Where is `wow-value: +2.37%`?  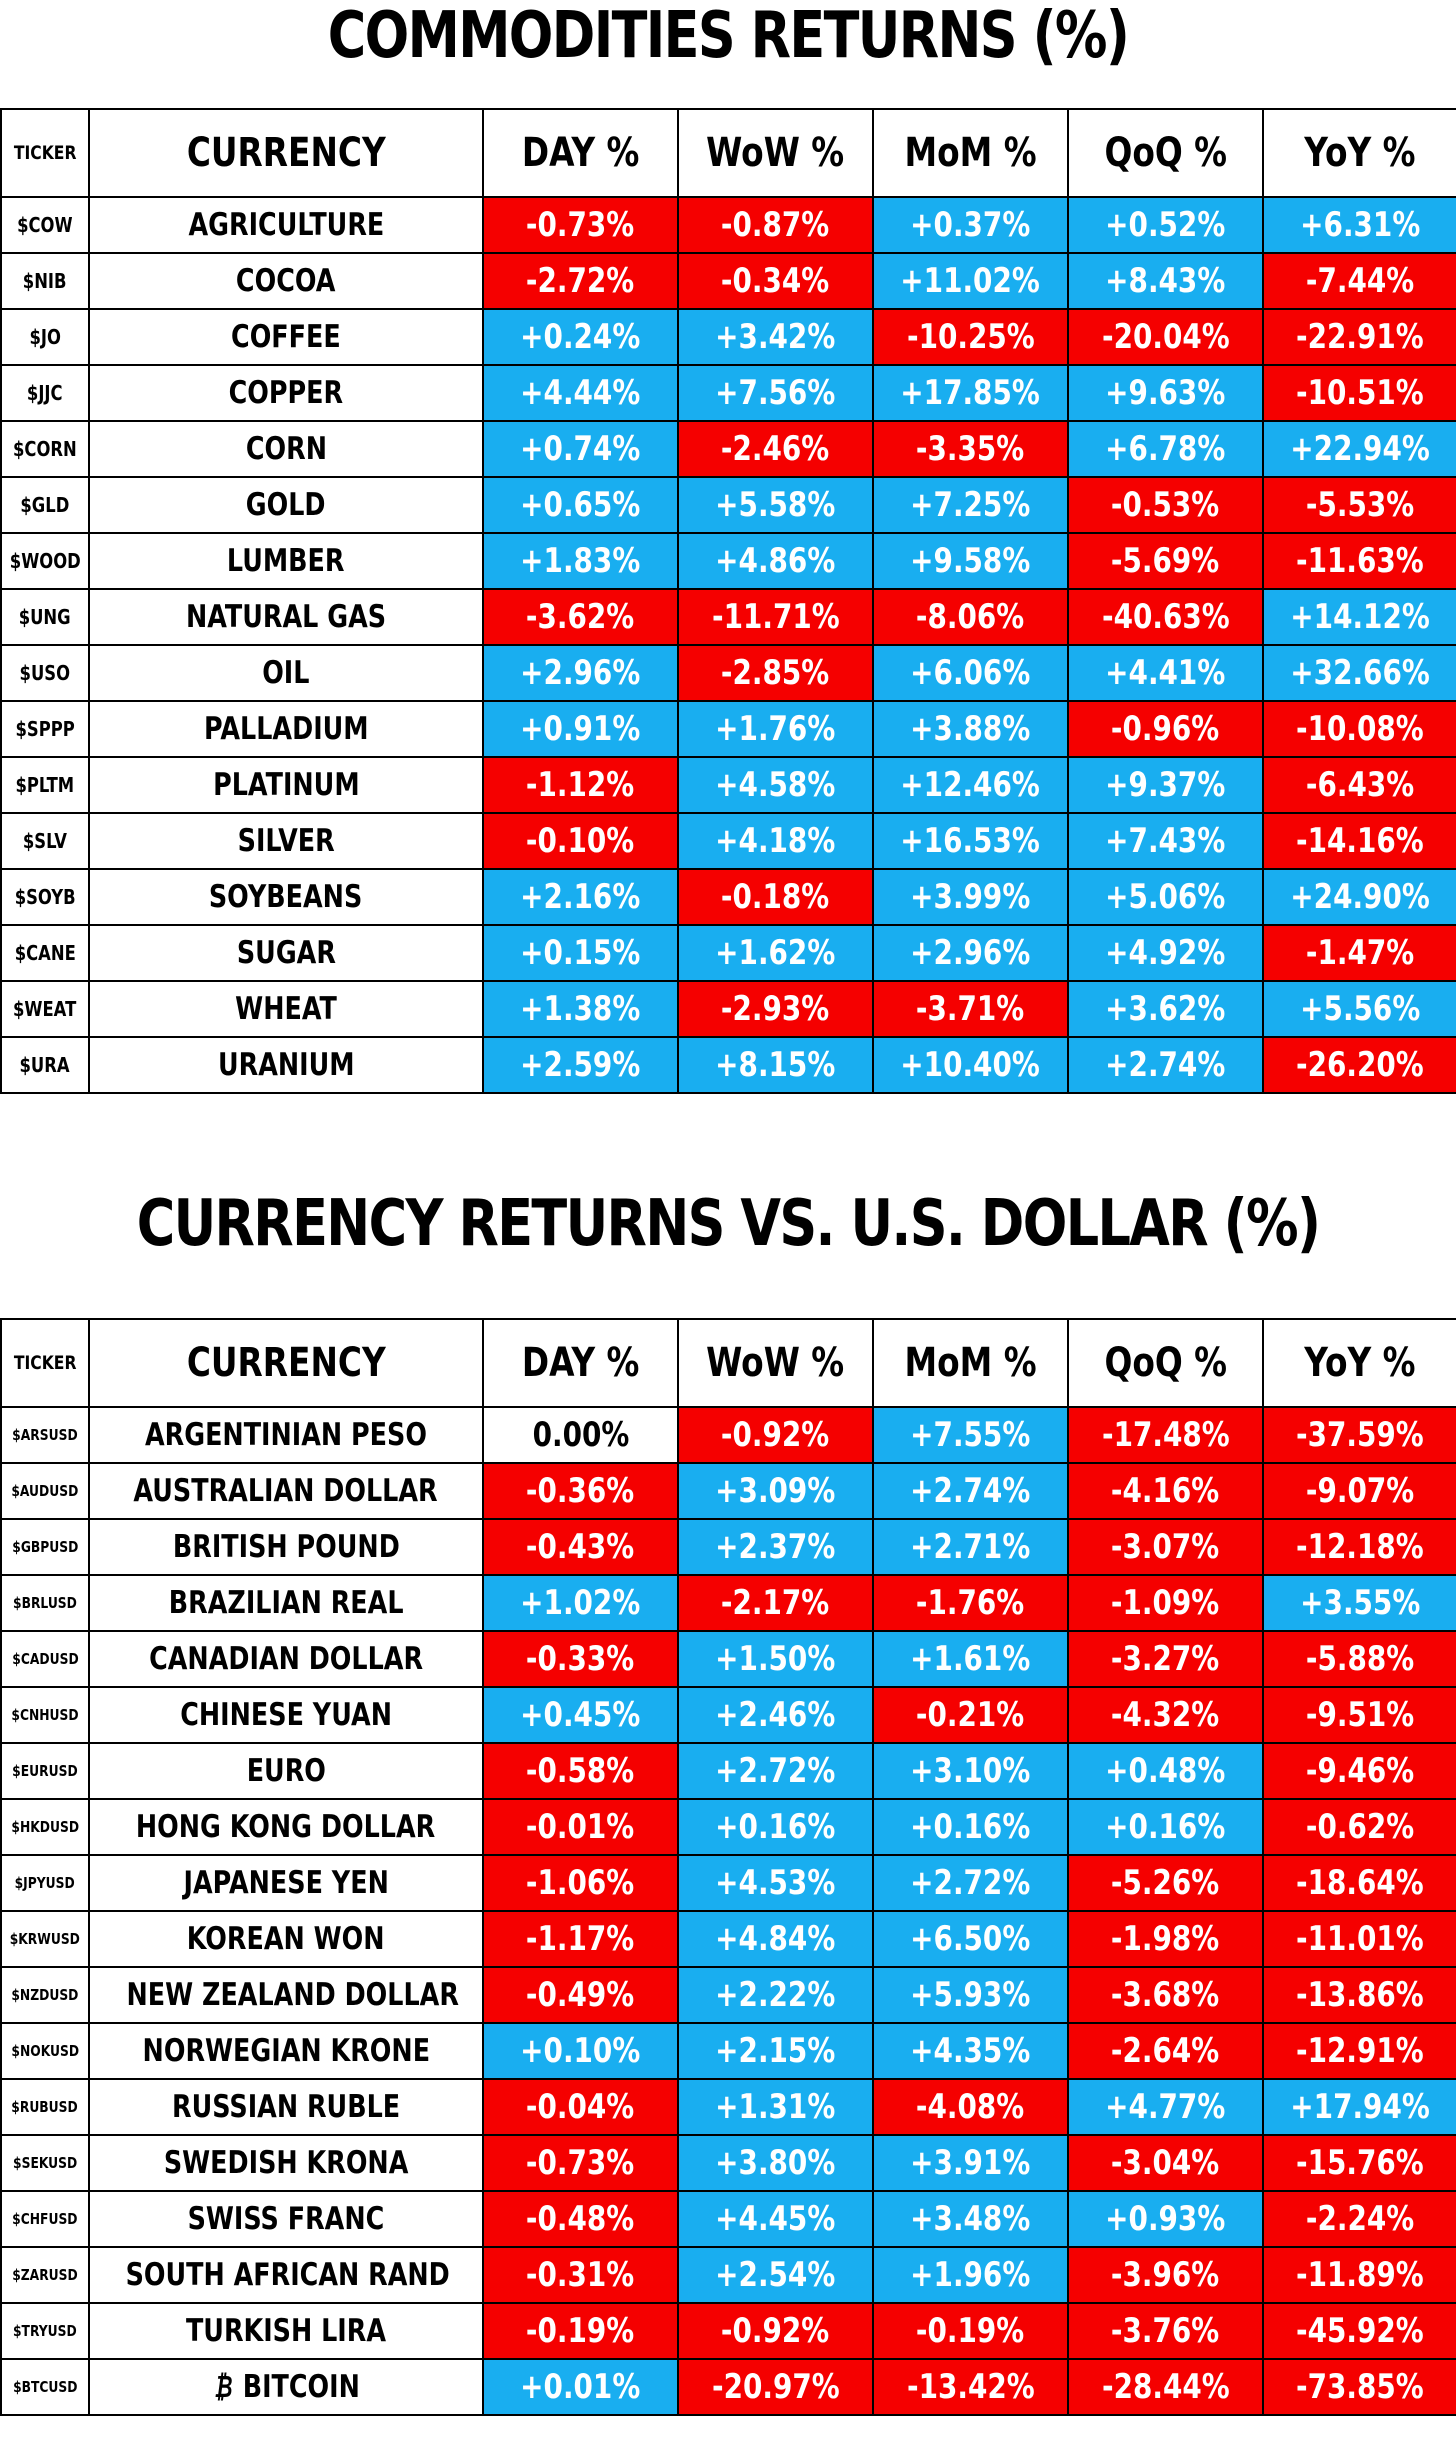
wow-value: +2.37% is located at coordinates (775, 1547).